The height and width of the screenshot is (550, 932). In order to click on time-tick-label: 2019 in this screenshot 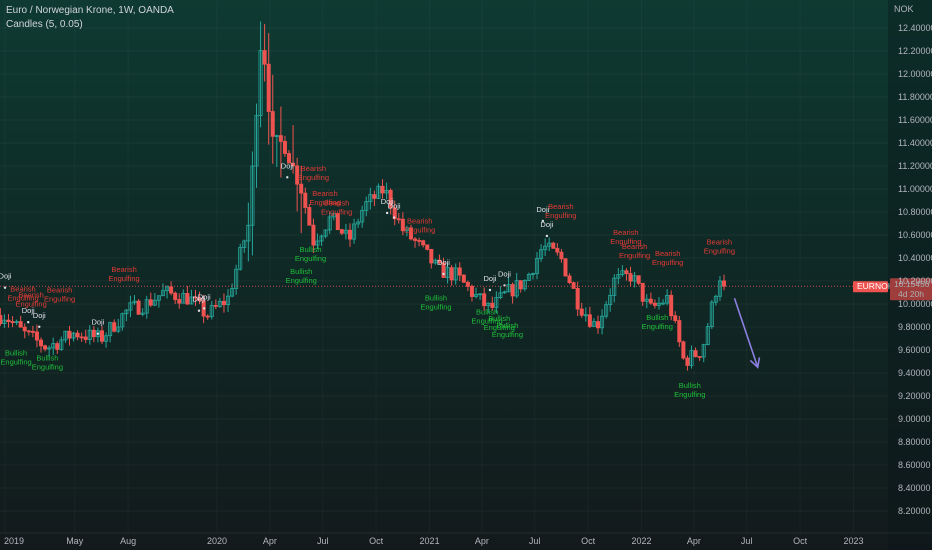, I will do `click(14, 541)`.